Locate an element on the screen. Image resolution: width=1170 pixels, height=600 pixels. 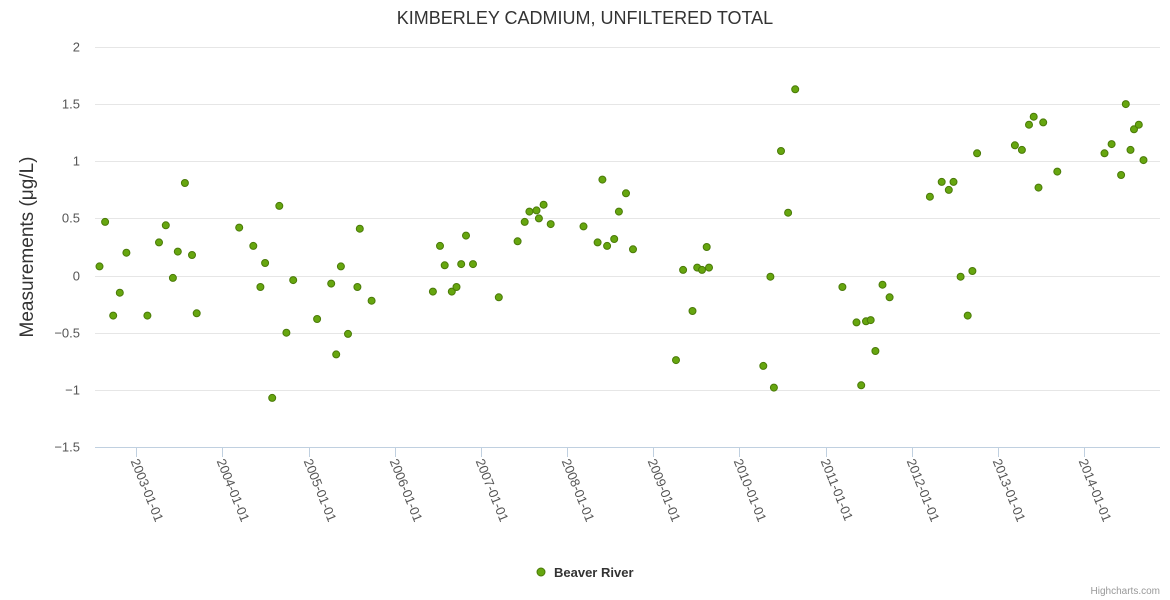
credits-link: Highcharts.com is located at coordinates (1125, 591).